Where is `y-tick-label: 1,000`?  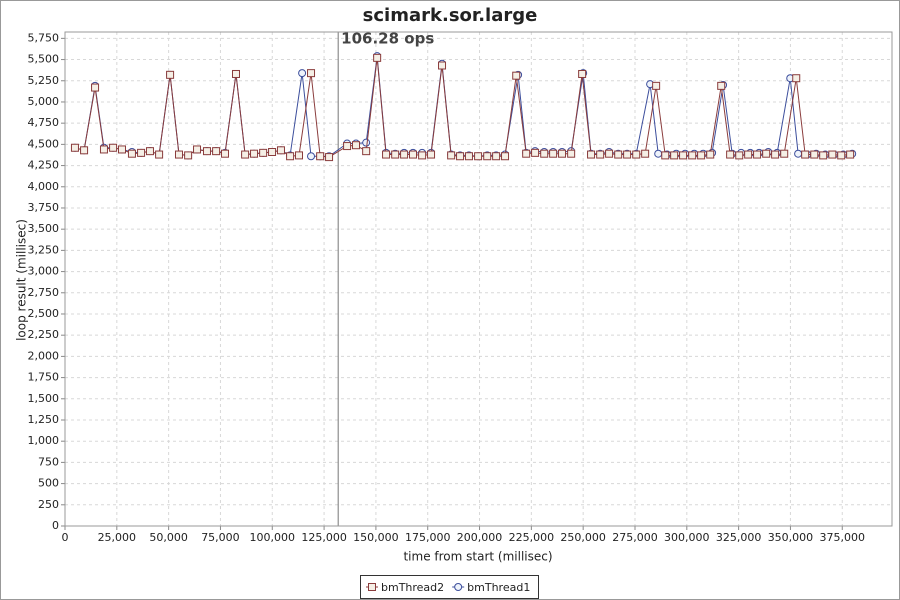 y-tick-label: 1,000 is located at coordinates (44, 440).